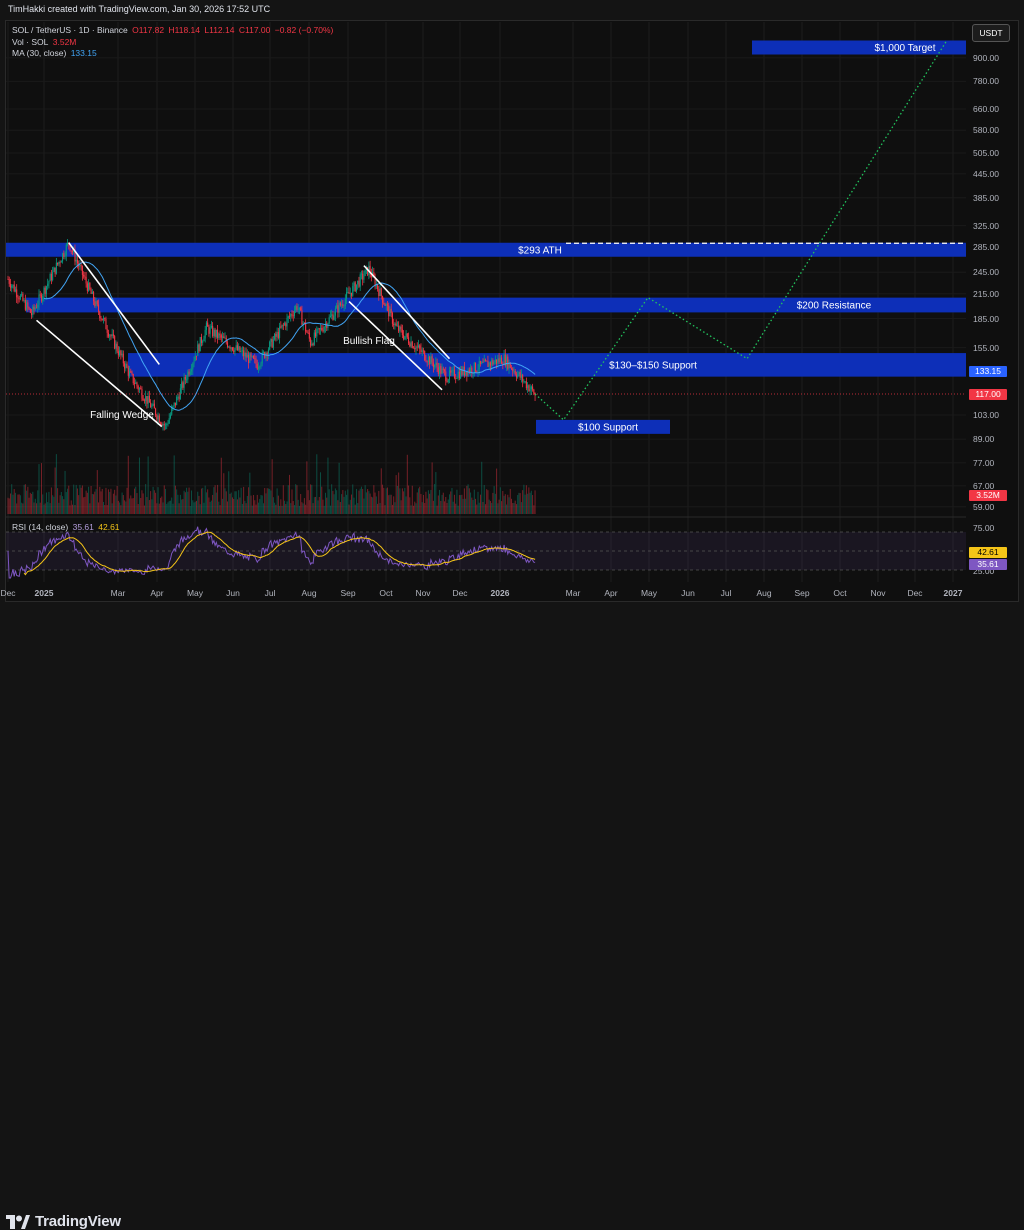  What do you see at coordinates (988, 495) in the screenshot?
I see `volume-badge: 3.52M` at bounding box center [988, 495].